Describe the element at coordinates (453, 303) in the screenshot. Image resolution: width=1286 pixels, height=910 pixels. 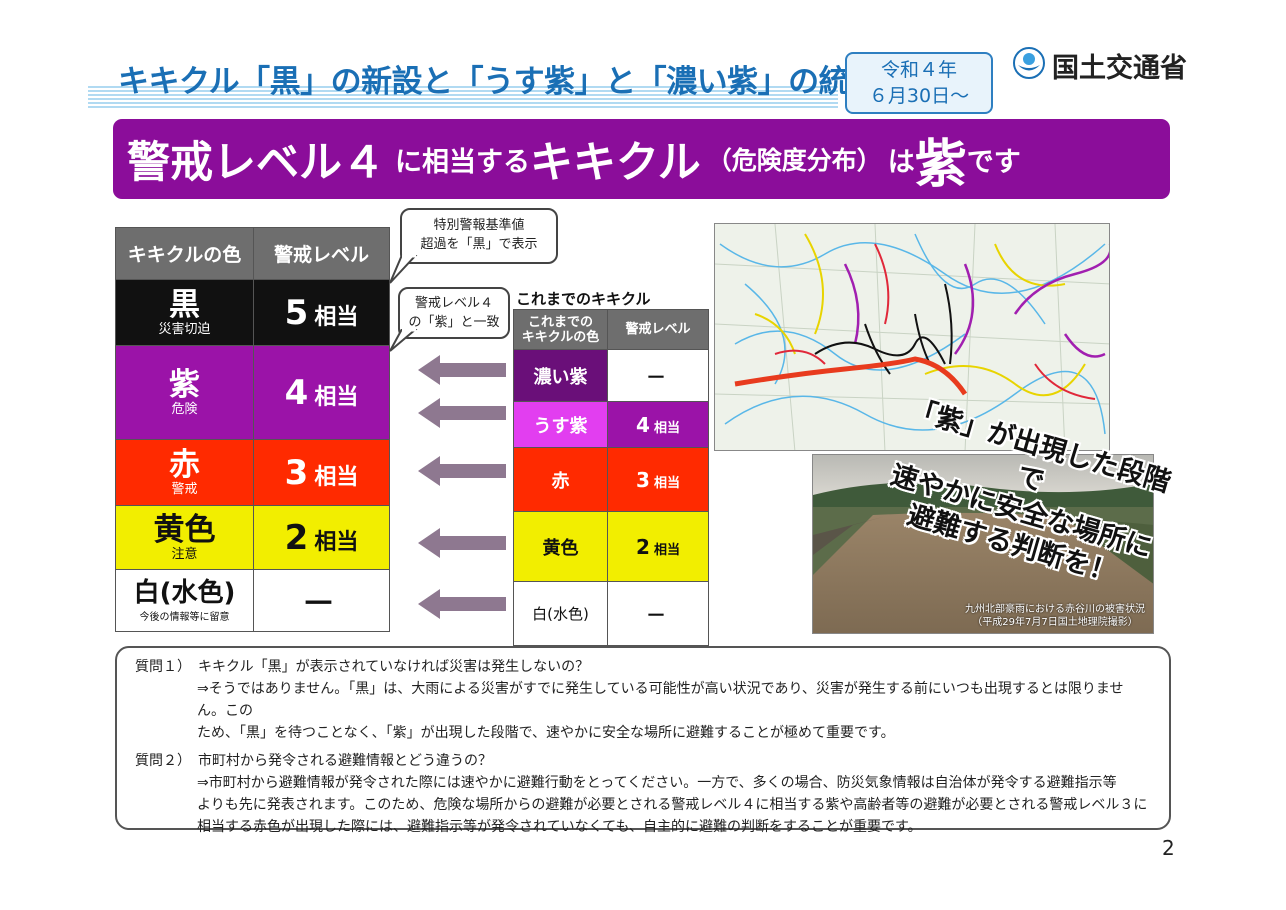
I see `purple-note-line-1: 警戒レベル４` at that location.